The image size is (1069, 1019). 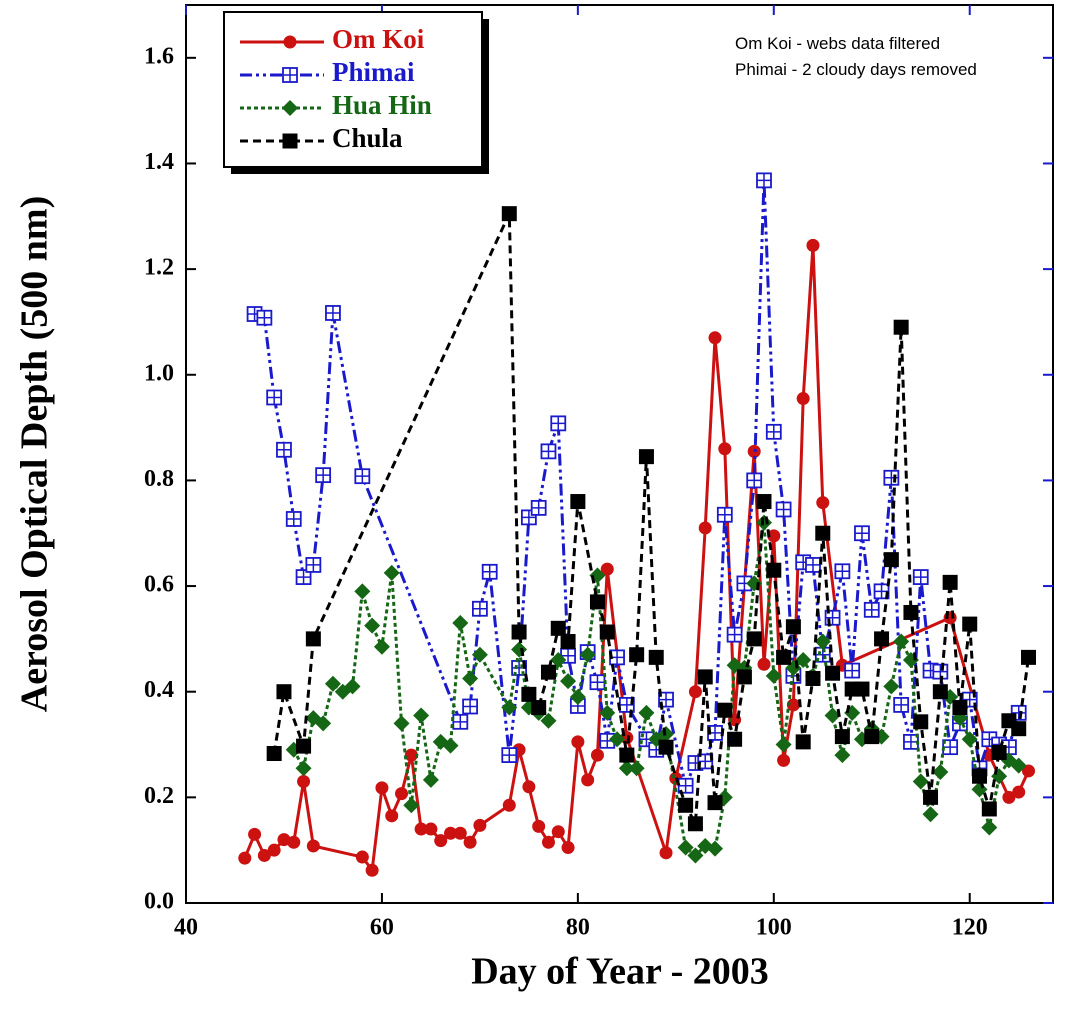 I want to click on legend-label: Hua Hin, so click(x=382, y=105).